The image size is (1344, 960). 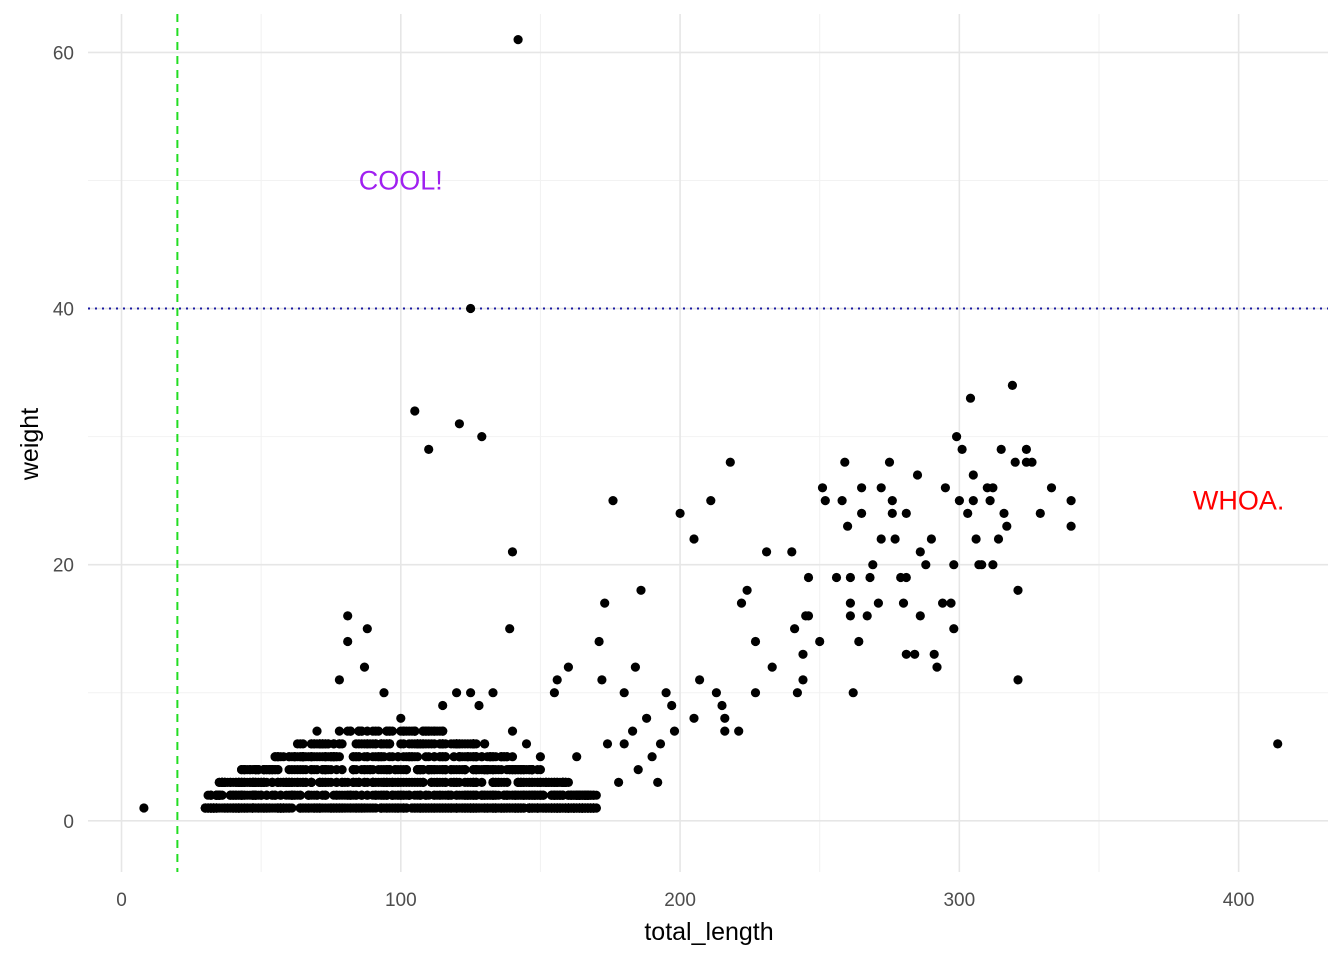 What do you see at coordinates (68, 822) in the screenshot?
I see `y-tick-label: 0` at bounding box center [68, 822].